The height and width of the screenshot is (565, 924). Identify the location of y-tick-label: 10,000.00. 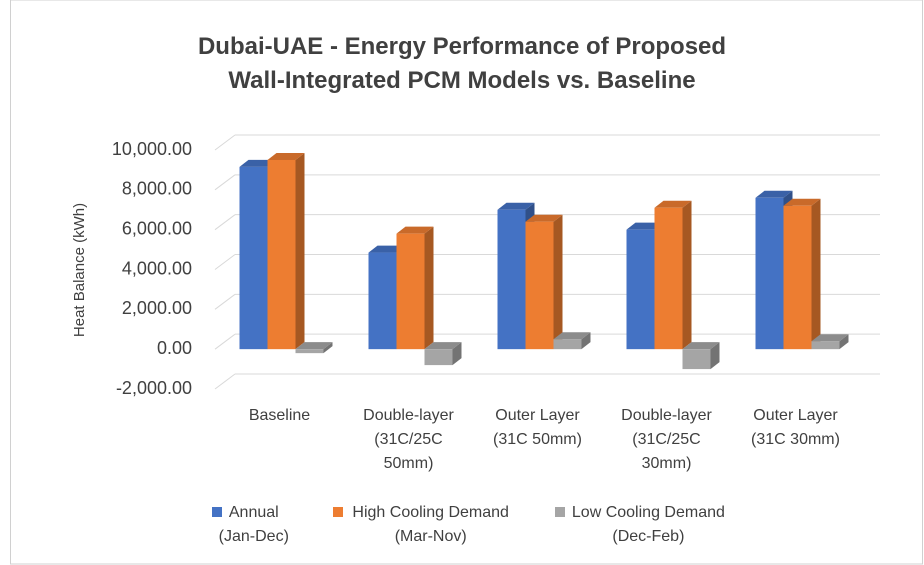
(152, 149).